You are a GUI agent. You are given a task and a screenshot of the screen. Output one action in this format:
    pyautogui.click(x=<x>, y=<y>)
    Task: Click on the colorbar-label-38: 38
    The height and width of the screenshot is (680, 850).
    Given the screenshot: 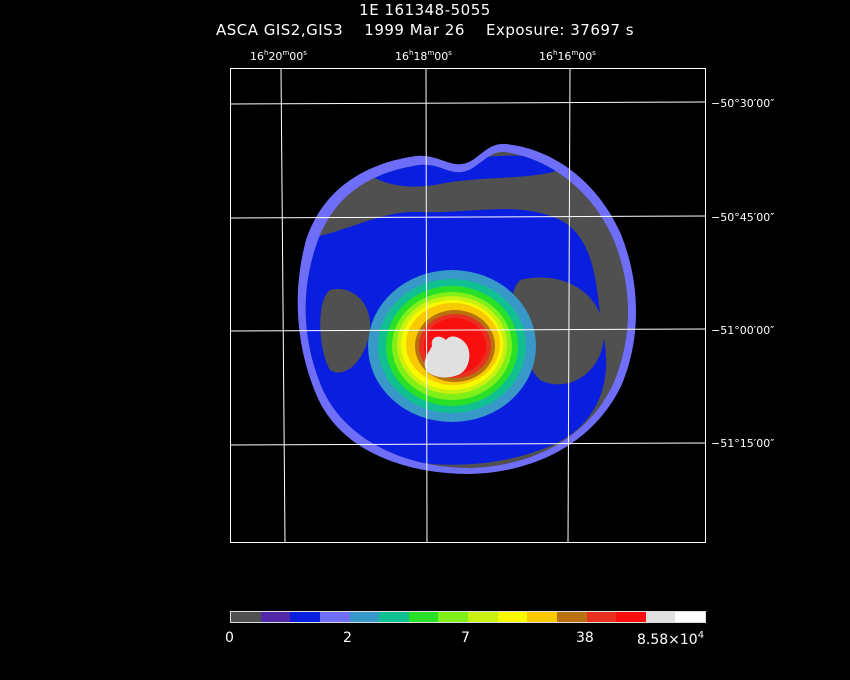 What is the action you would take?
    pyautogui.click(x=585, y=638)
    